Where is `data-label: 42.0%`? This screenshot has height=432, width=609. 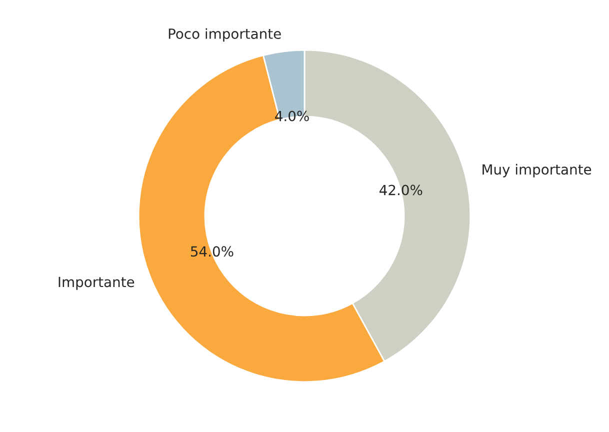
data-label: 42.0% is located at coordinates (401, 190).